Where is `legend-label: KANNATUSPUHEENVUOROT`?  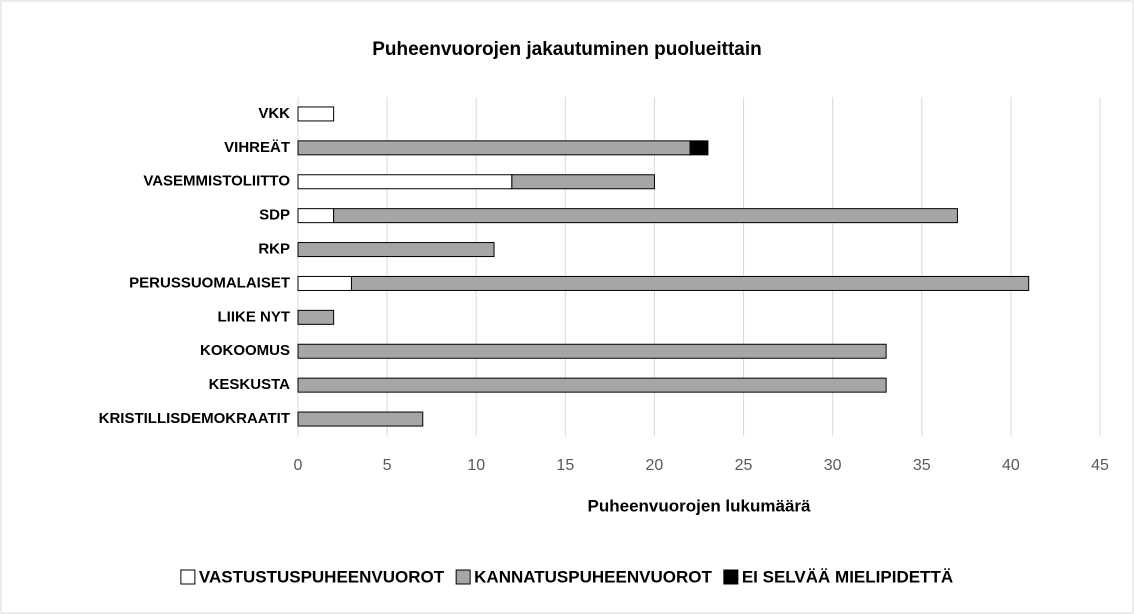
legend-label: KANNATUSPUHEENVUOROT is located at coordinates (593, 576).